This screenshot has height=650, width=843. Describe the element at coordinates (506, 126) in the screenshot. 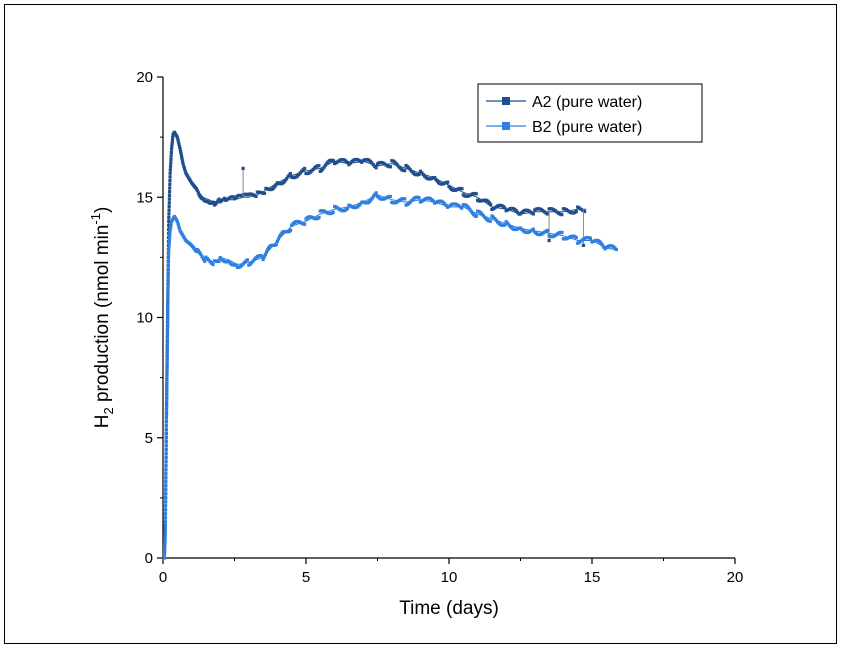

I see `legend-marker-b2` at that location.